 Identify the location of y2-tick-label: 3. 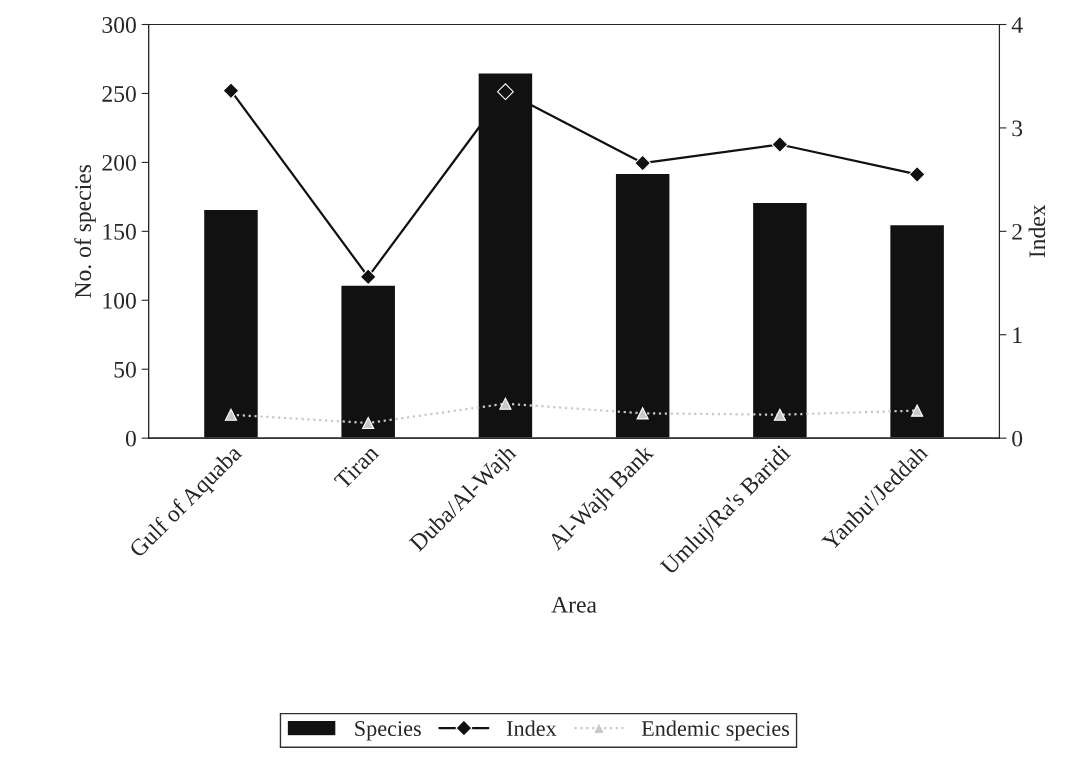
(1017, 128).